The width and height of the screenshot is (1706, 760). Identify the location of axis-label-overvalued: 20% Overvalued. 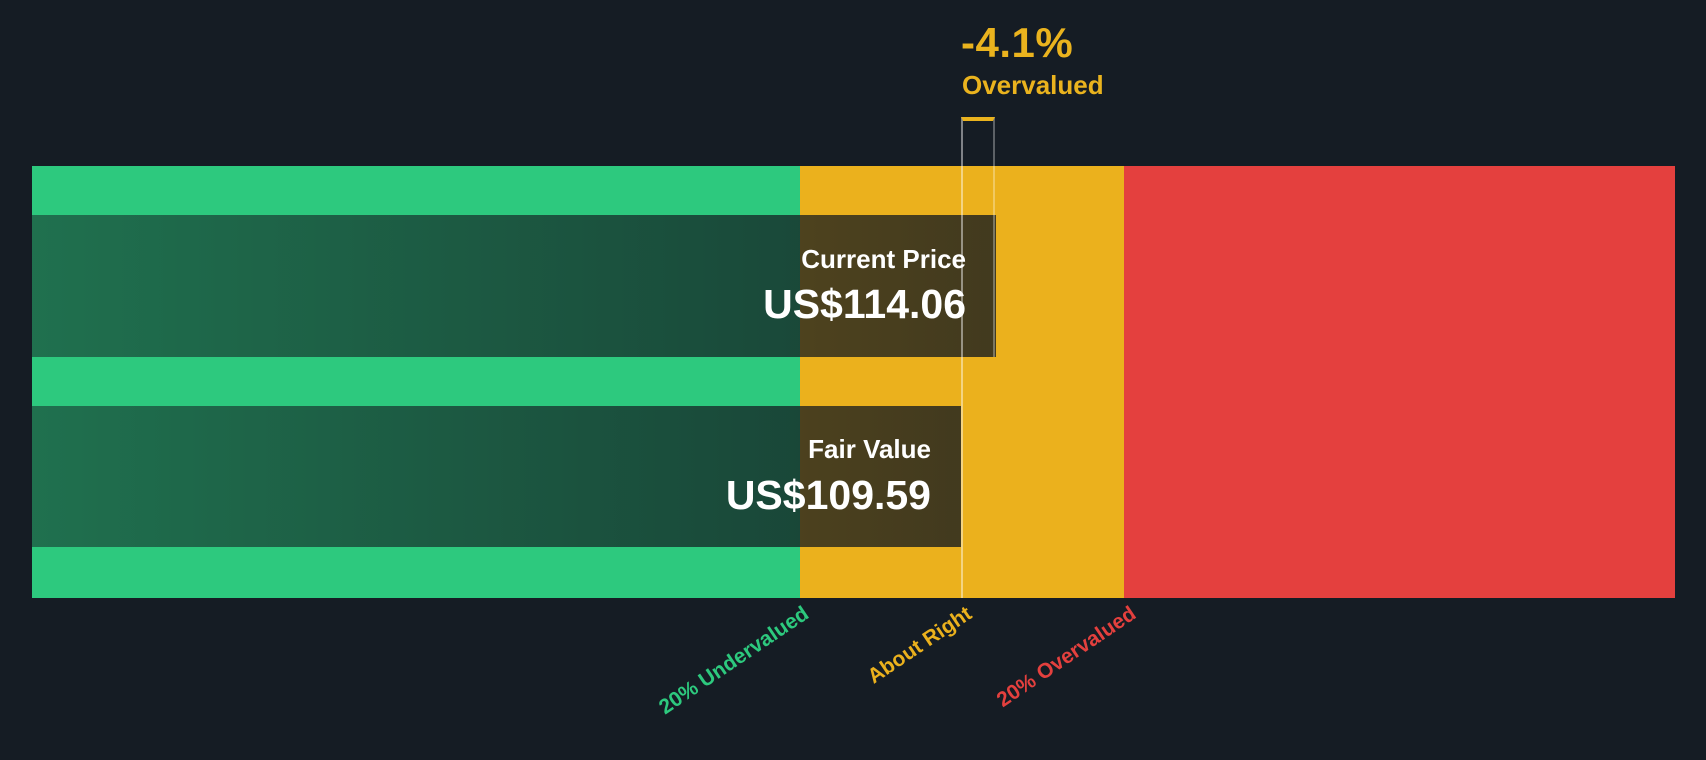
(1066, 657).